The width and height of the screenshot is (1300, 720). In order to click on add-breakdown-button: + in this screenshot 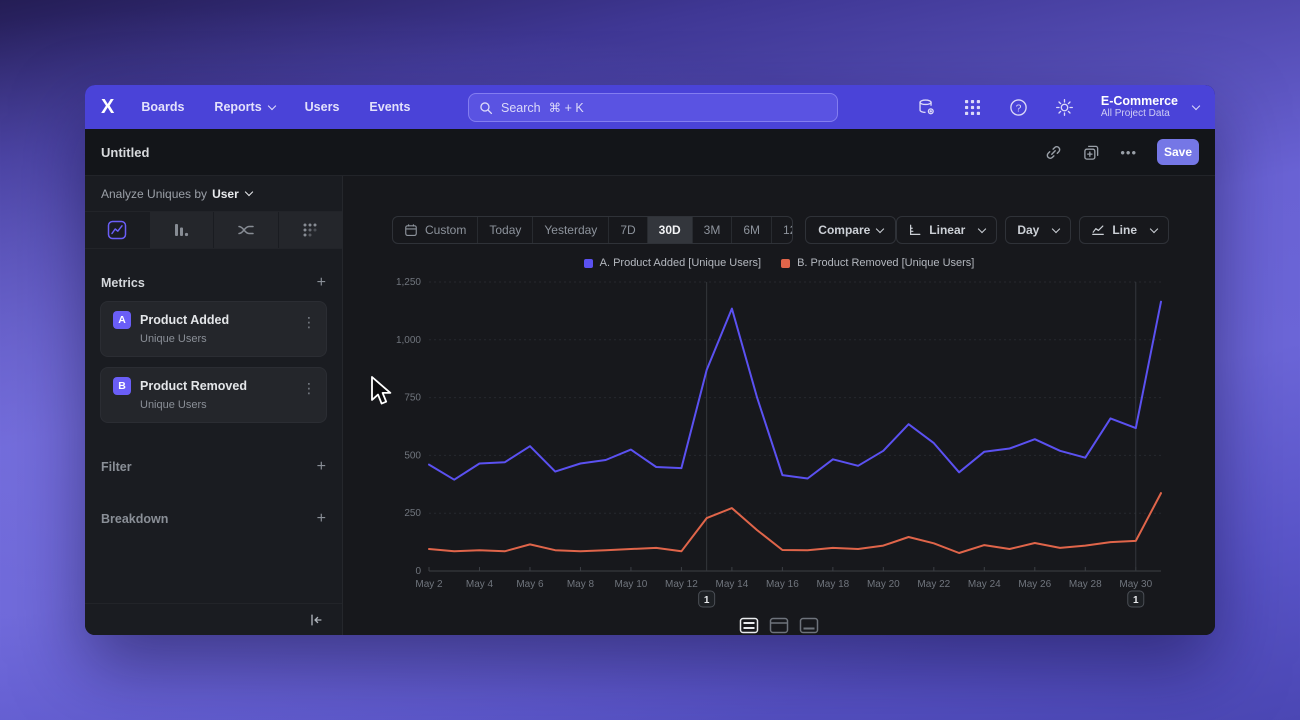, I will do `click(321, 518)`.